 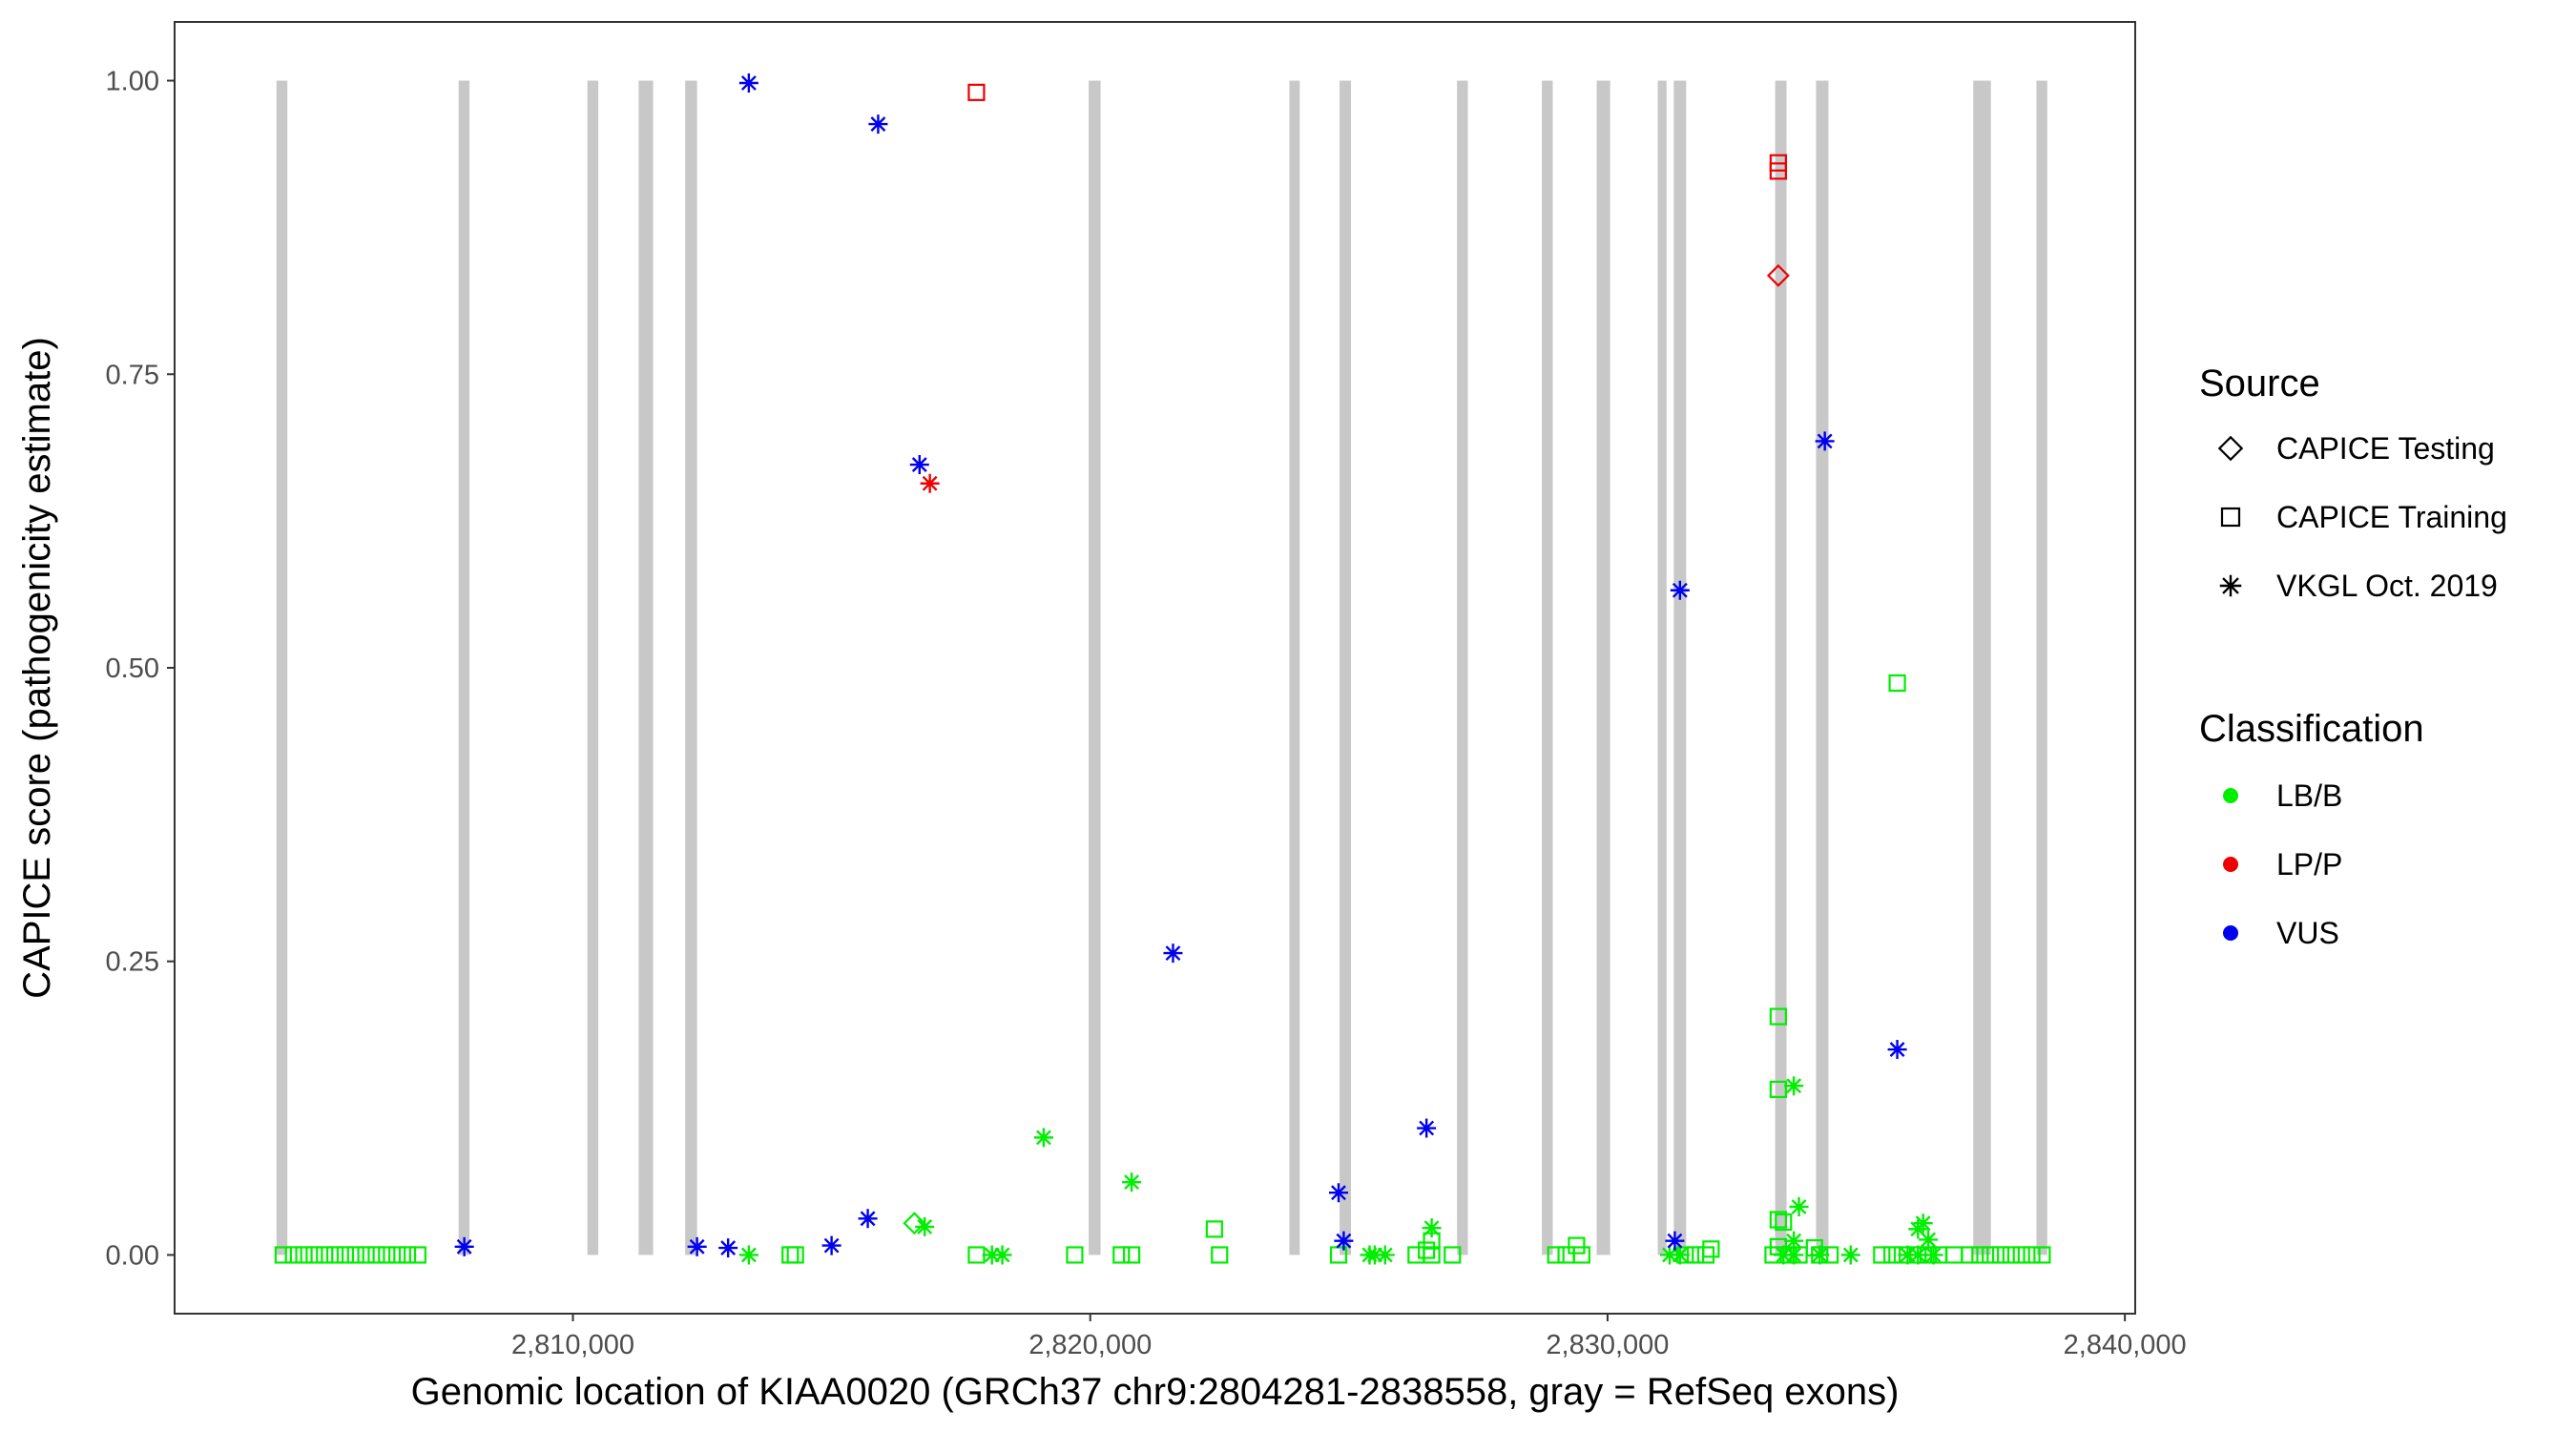 What do you see at coordinates (914, 1223) in the screenshot?
I see `point-lb-b-diamond` at bounding box center [914, 1223].